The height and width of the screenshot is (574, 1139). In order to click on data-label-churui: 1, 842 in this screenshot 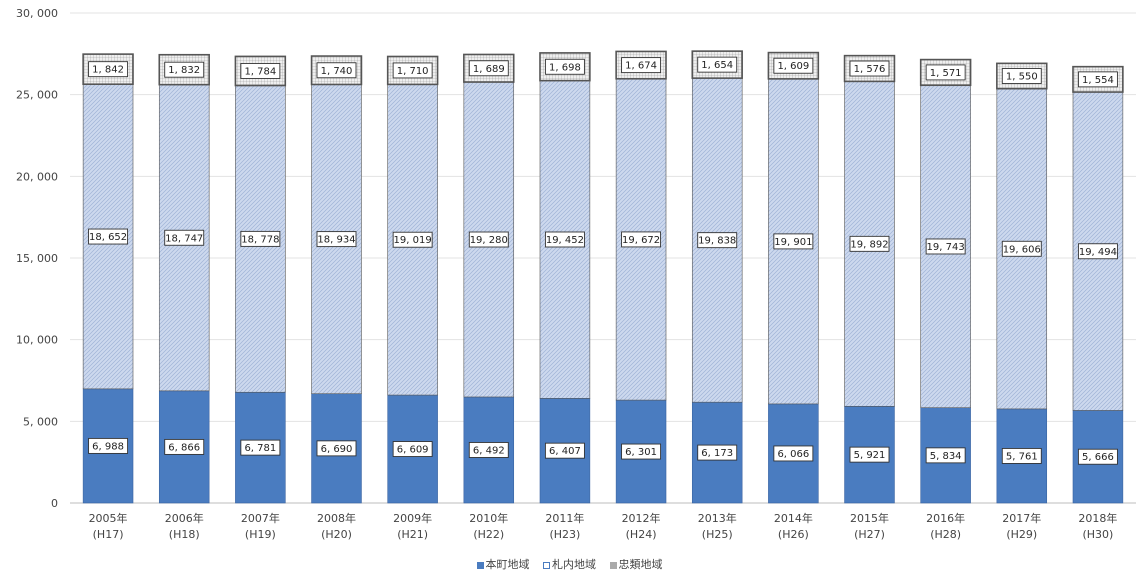, I will do `click(108, 70)`.